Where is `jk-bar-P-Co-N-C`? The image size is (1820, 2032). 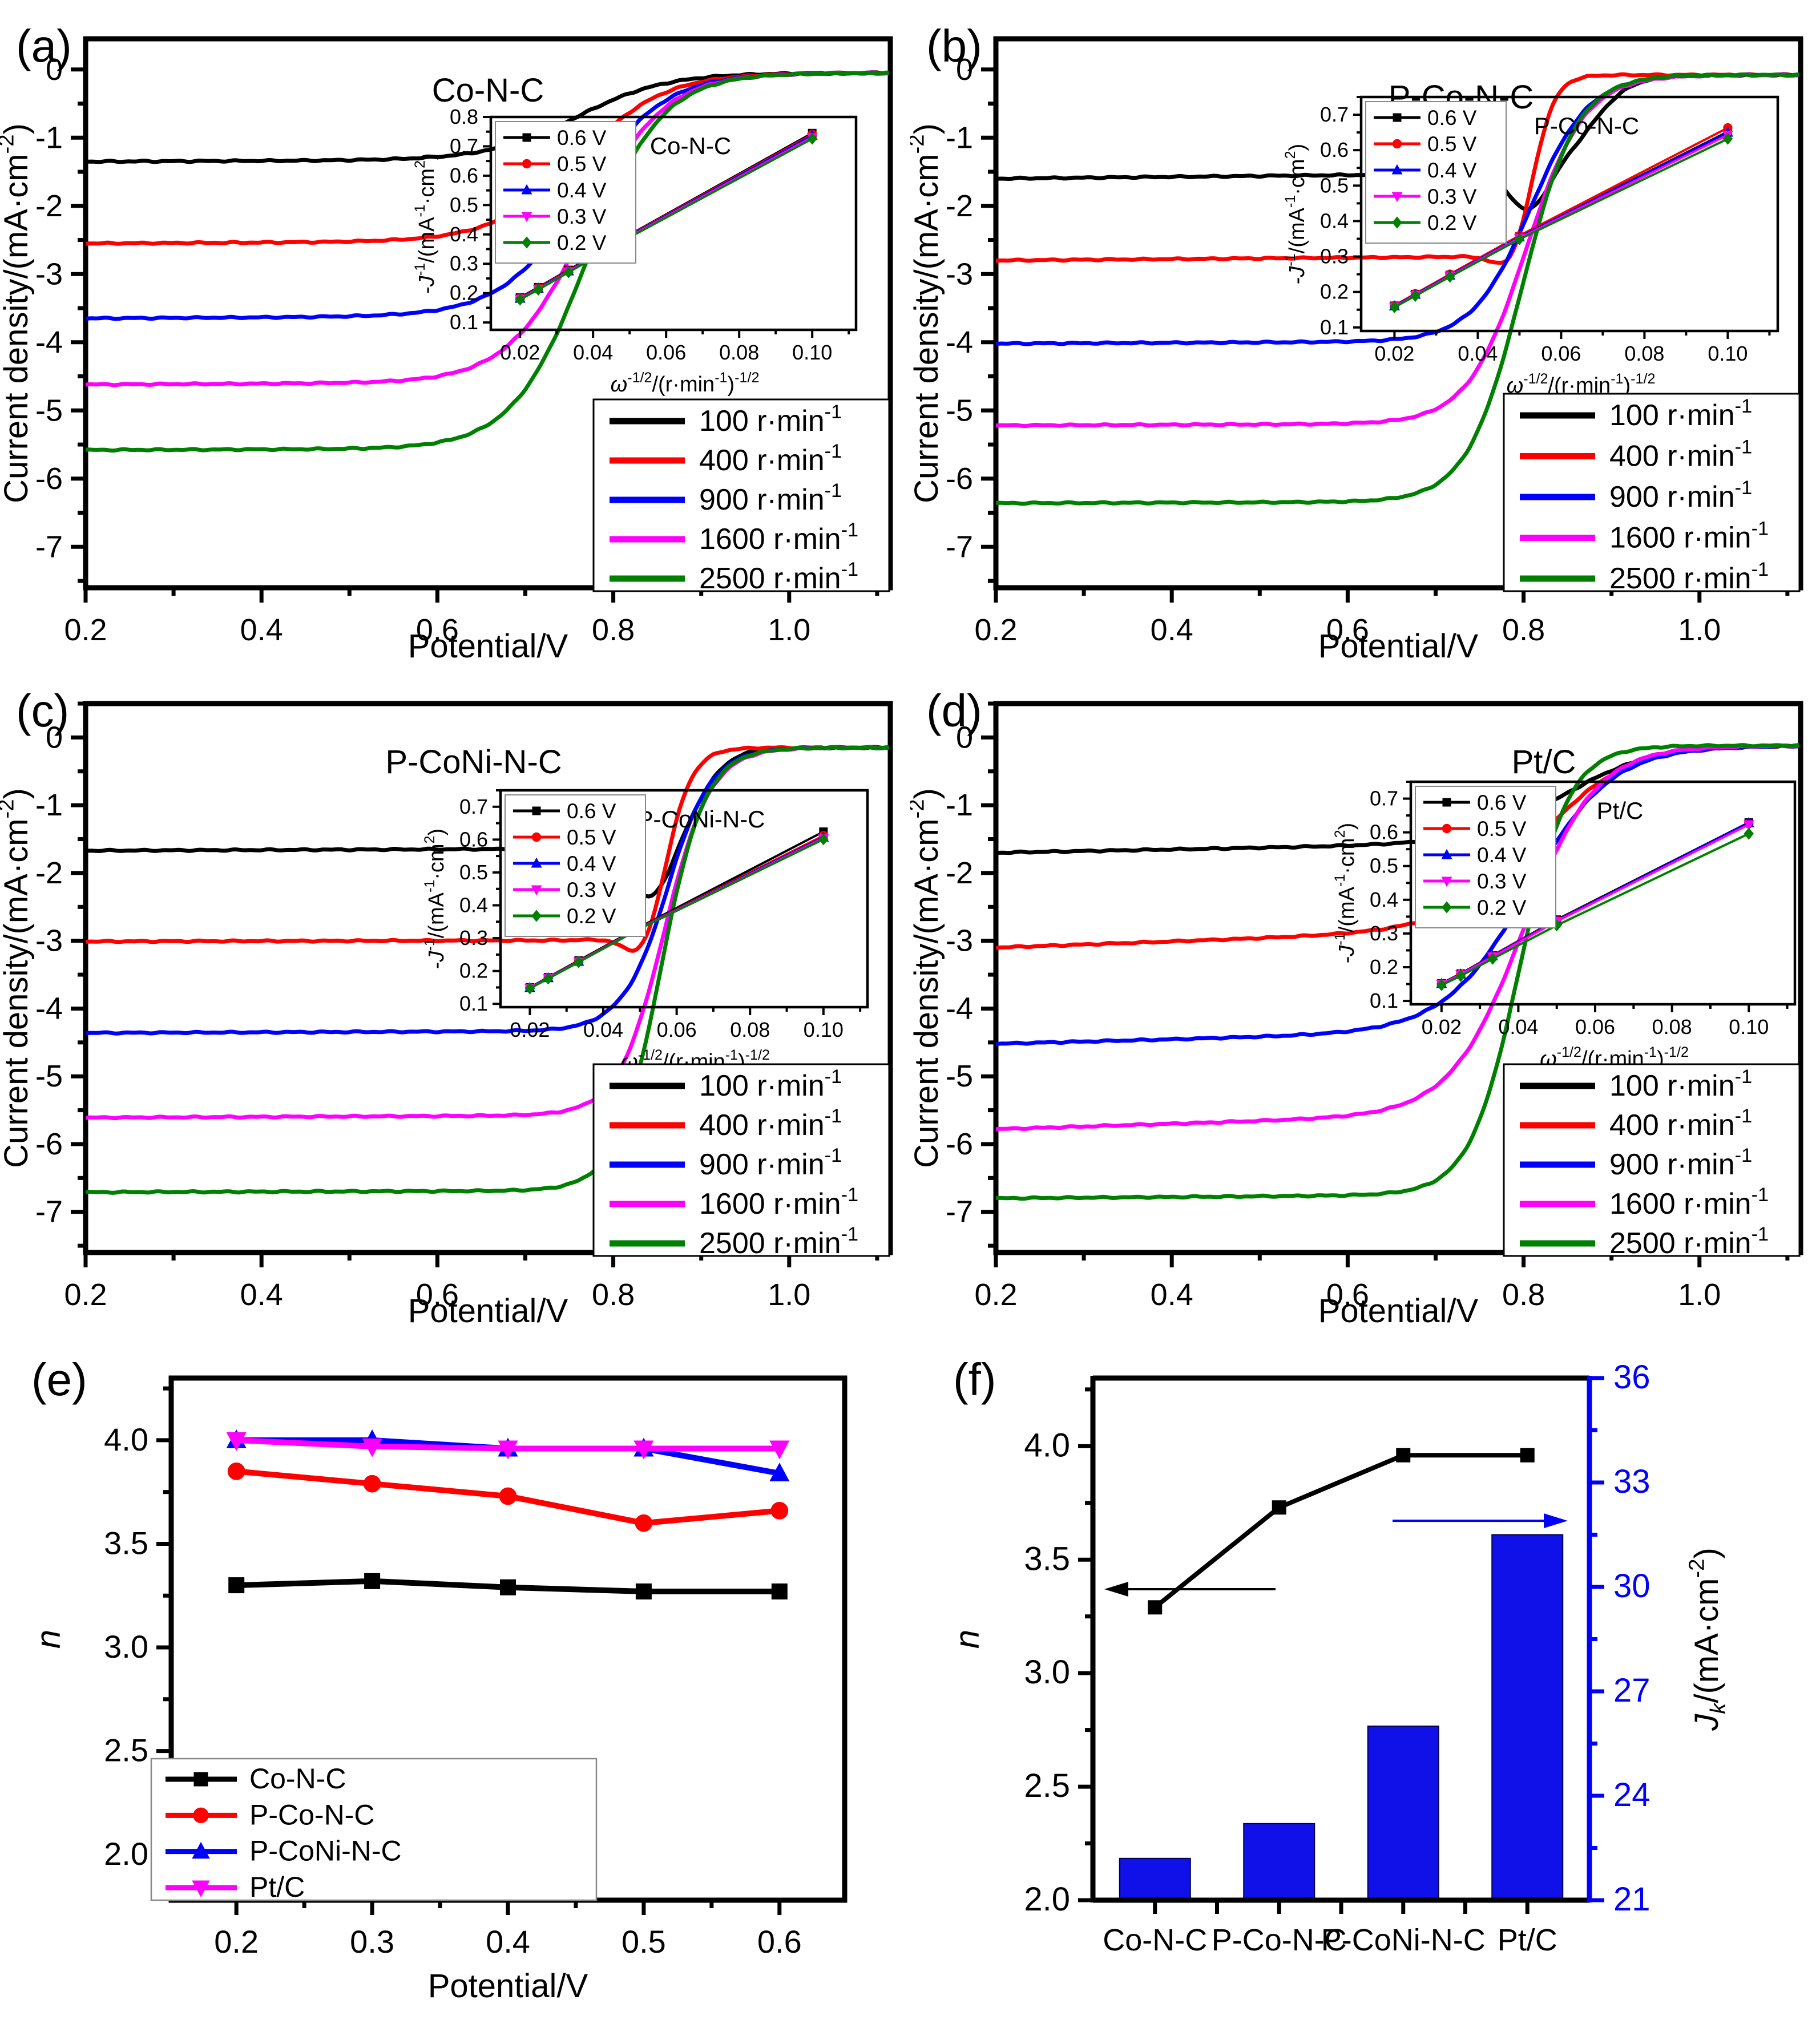
jk-bar-P-Co-N-C is located at coordinates (1279, 1862).